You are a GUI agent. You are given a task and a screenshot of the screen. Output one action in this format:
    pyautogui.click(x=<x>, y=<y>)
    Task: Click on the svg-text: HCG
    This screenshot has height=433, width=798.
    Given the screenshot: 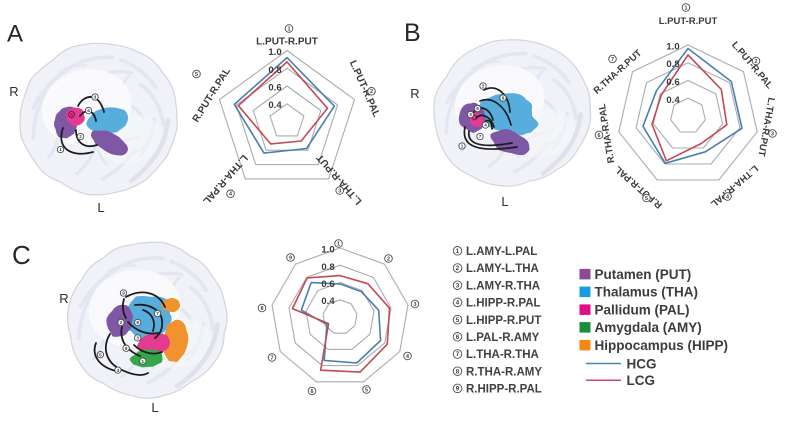 What is the action you would take?
    pyautogui.click(x=642, y=363)
    